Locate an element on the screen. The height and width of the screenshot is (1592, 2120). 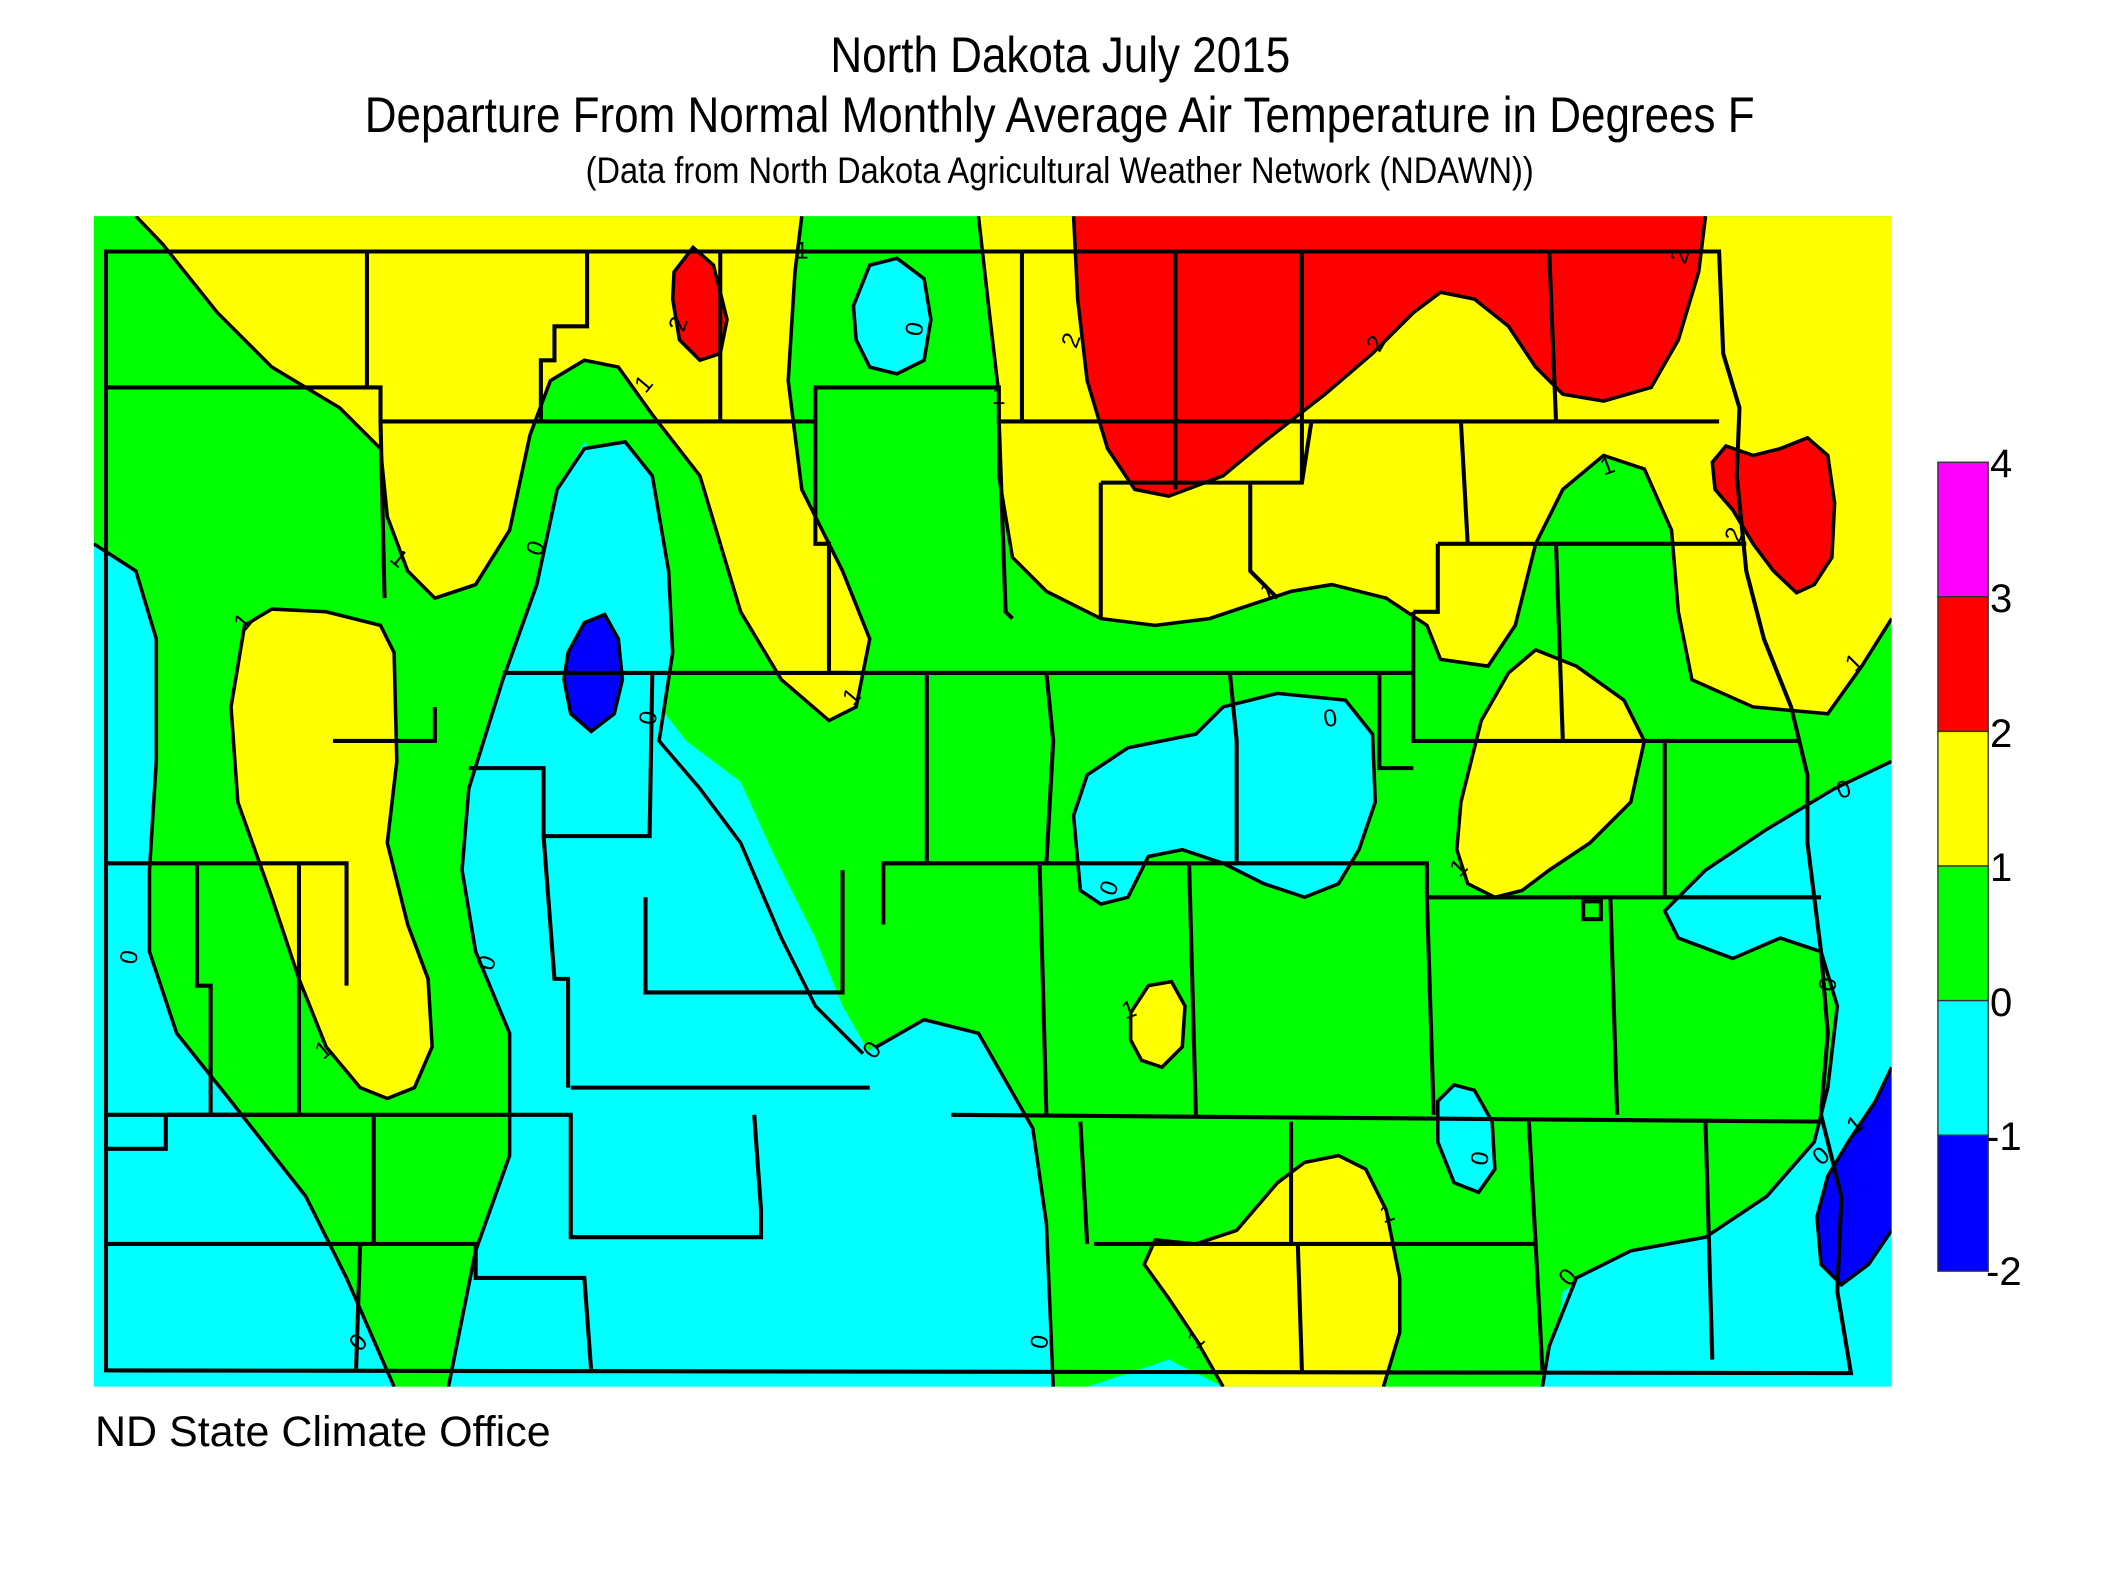
contour-fill-neg2-neg1 is located at coordinates (1854, 1176).